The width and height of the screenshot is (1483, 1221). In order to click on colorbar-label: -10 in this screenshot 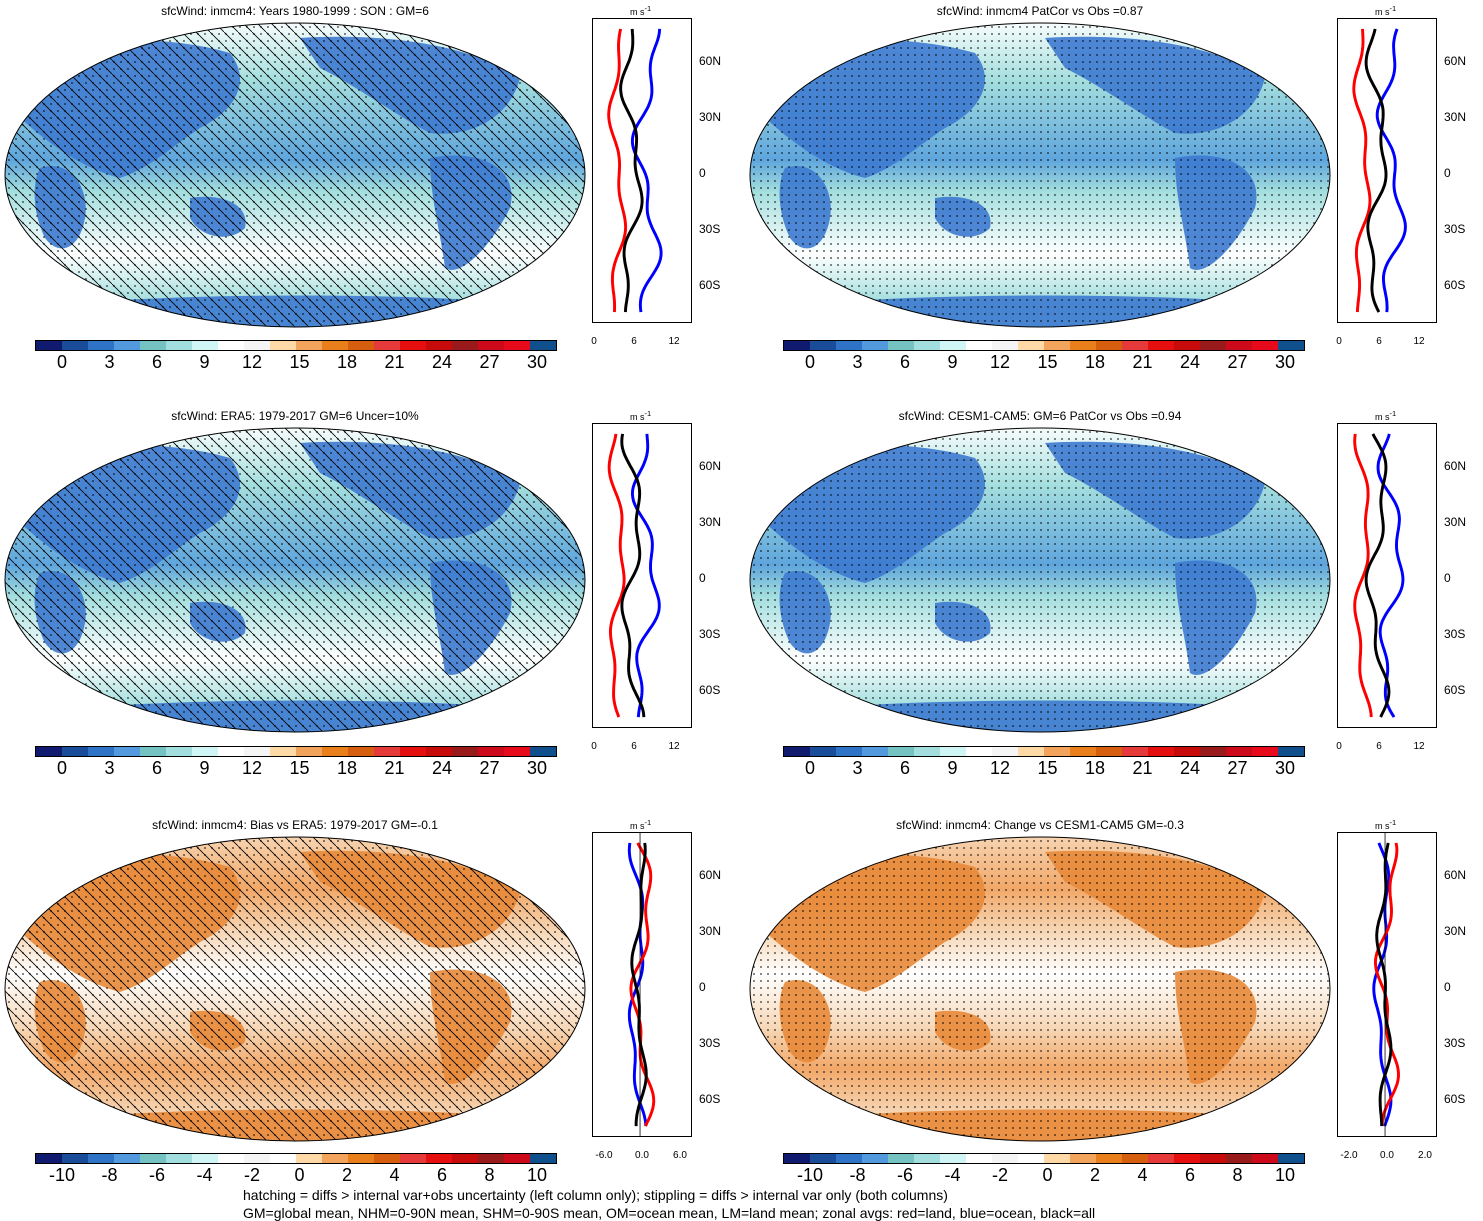, I will do `click(810, 1175)`.